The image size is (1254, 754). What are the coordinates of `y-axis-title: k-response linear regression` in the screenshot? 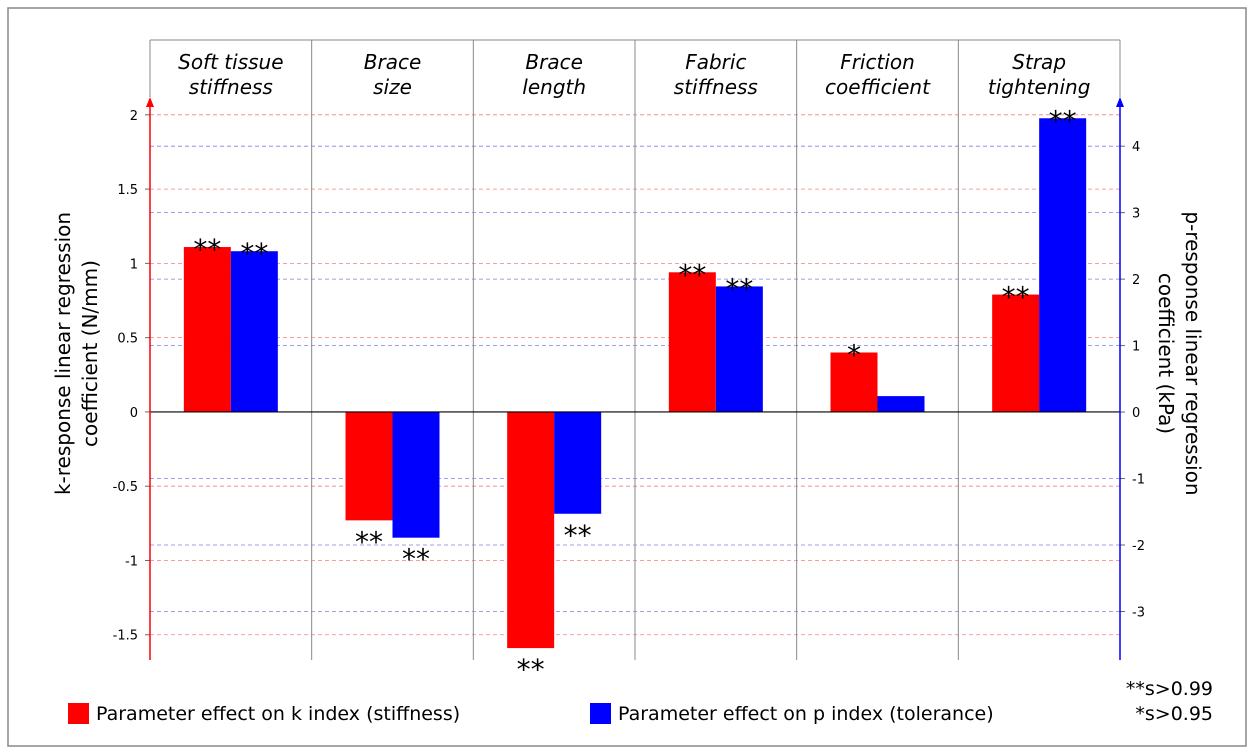 It's located at (63, 353).